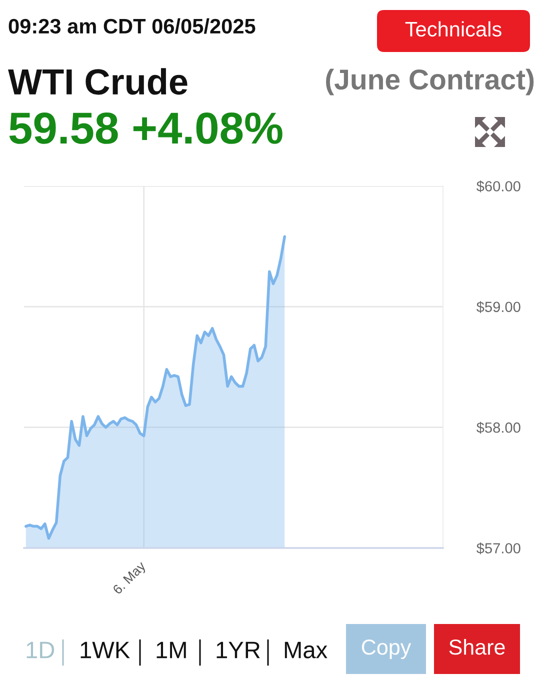  What do you see at coordinates (453, 29) in the screenshot?
I see `text: Technicals` at bounding box center [453, 29].